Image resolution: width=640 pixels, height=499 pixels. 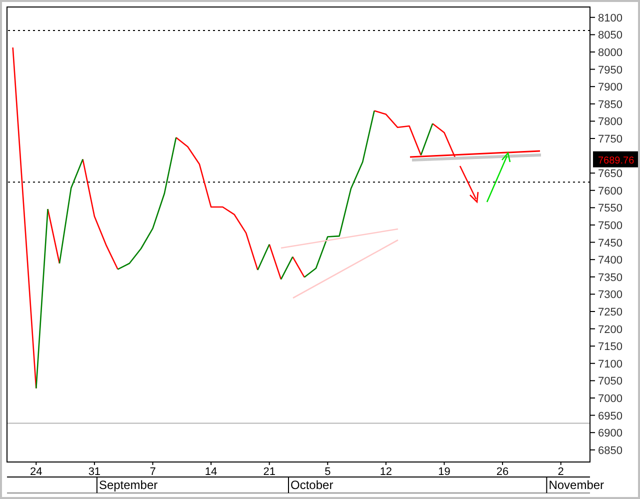 I want to click on text: September, so click(x=128, y=485).